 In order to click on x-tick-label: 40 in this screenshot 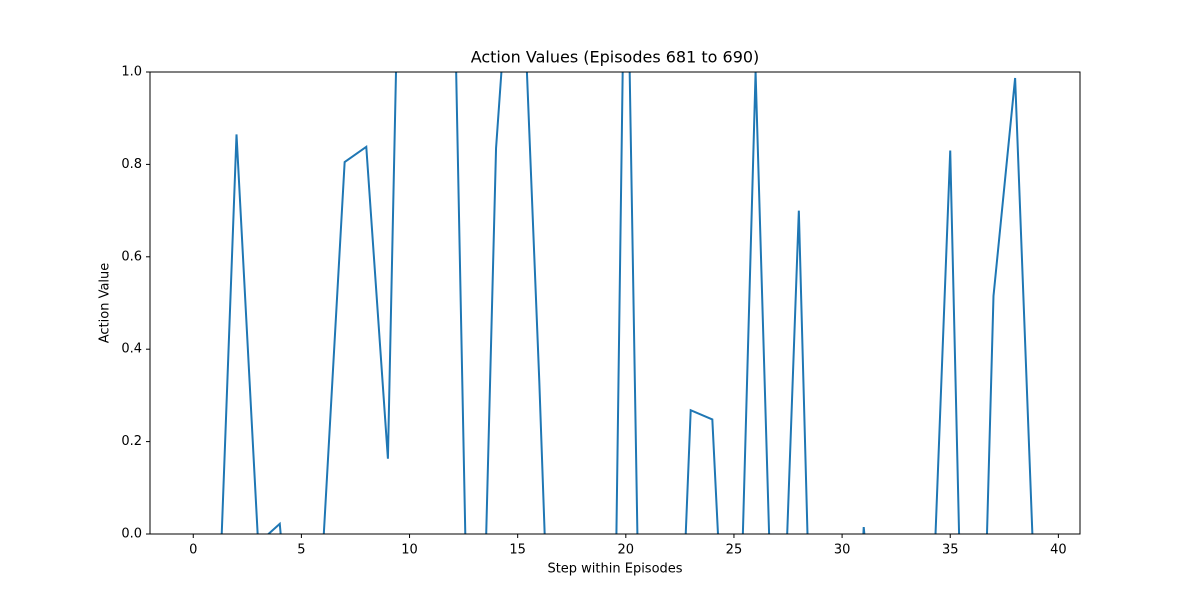, I will do `click(1058, 550)`.